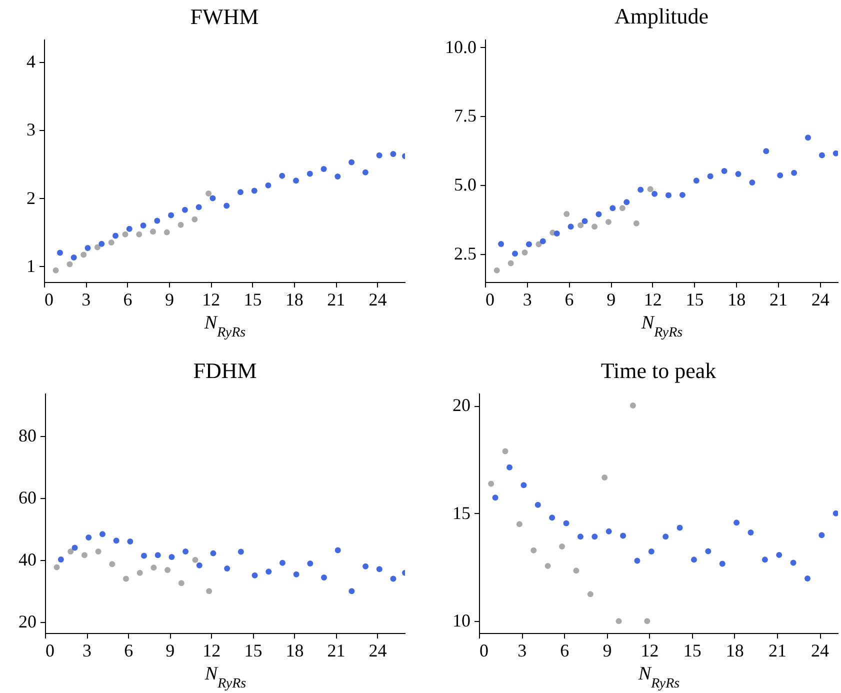 The height and width of the screenshot is (693, 841). Describe the element at coordinates (461, 512) in the screenshot. I see `y-tick-label: 15` at that location.